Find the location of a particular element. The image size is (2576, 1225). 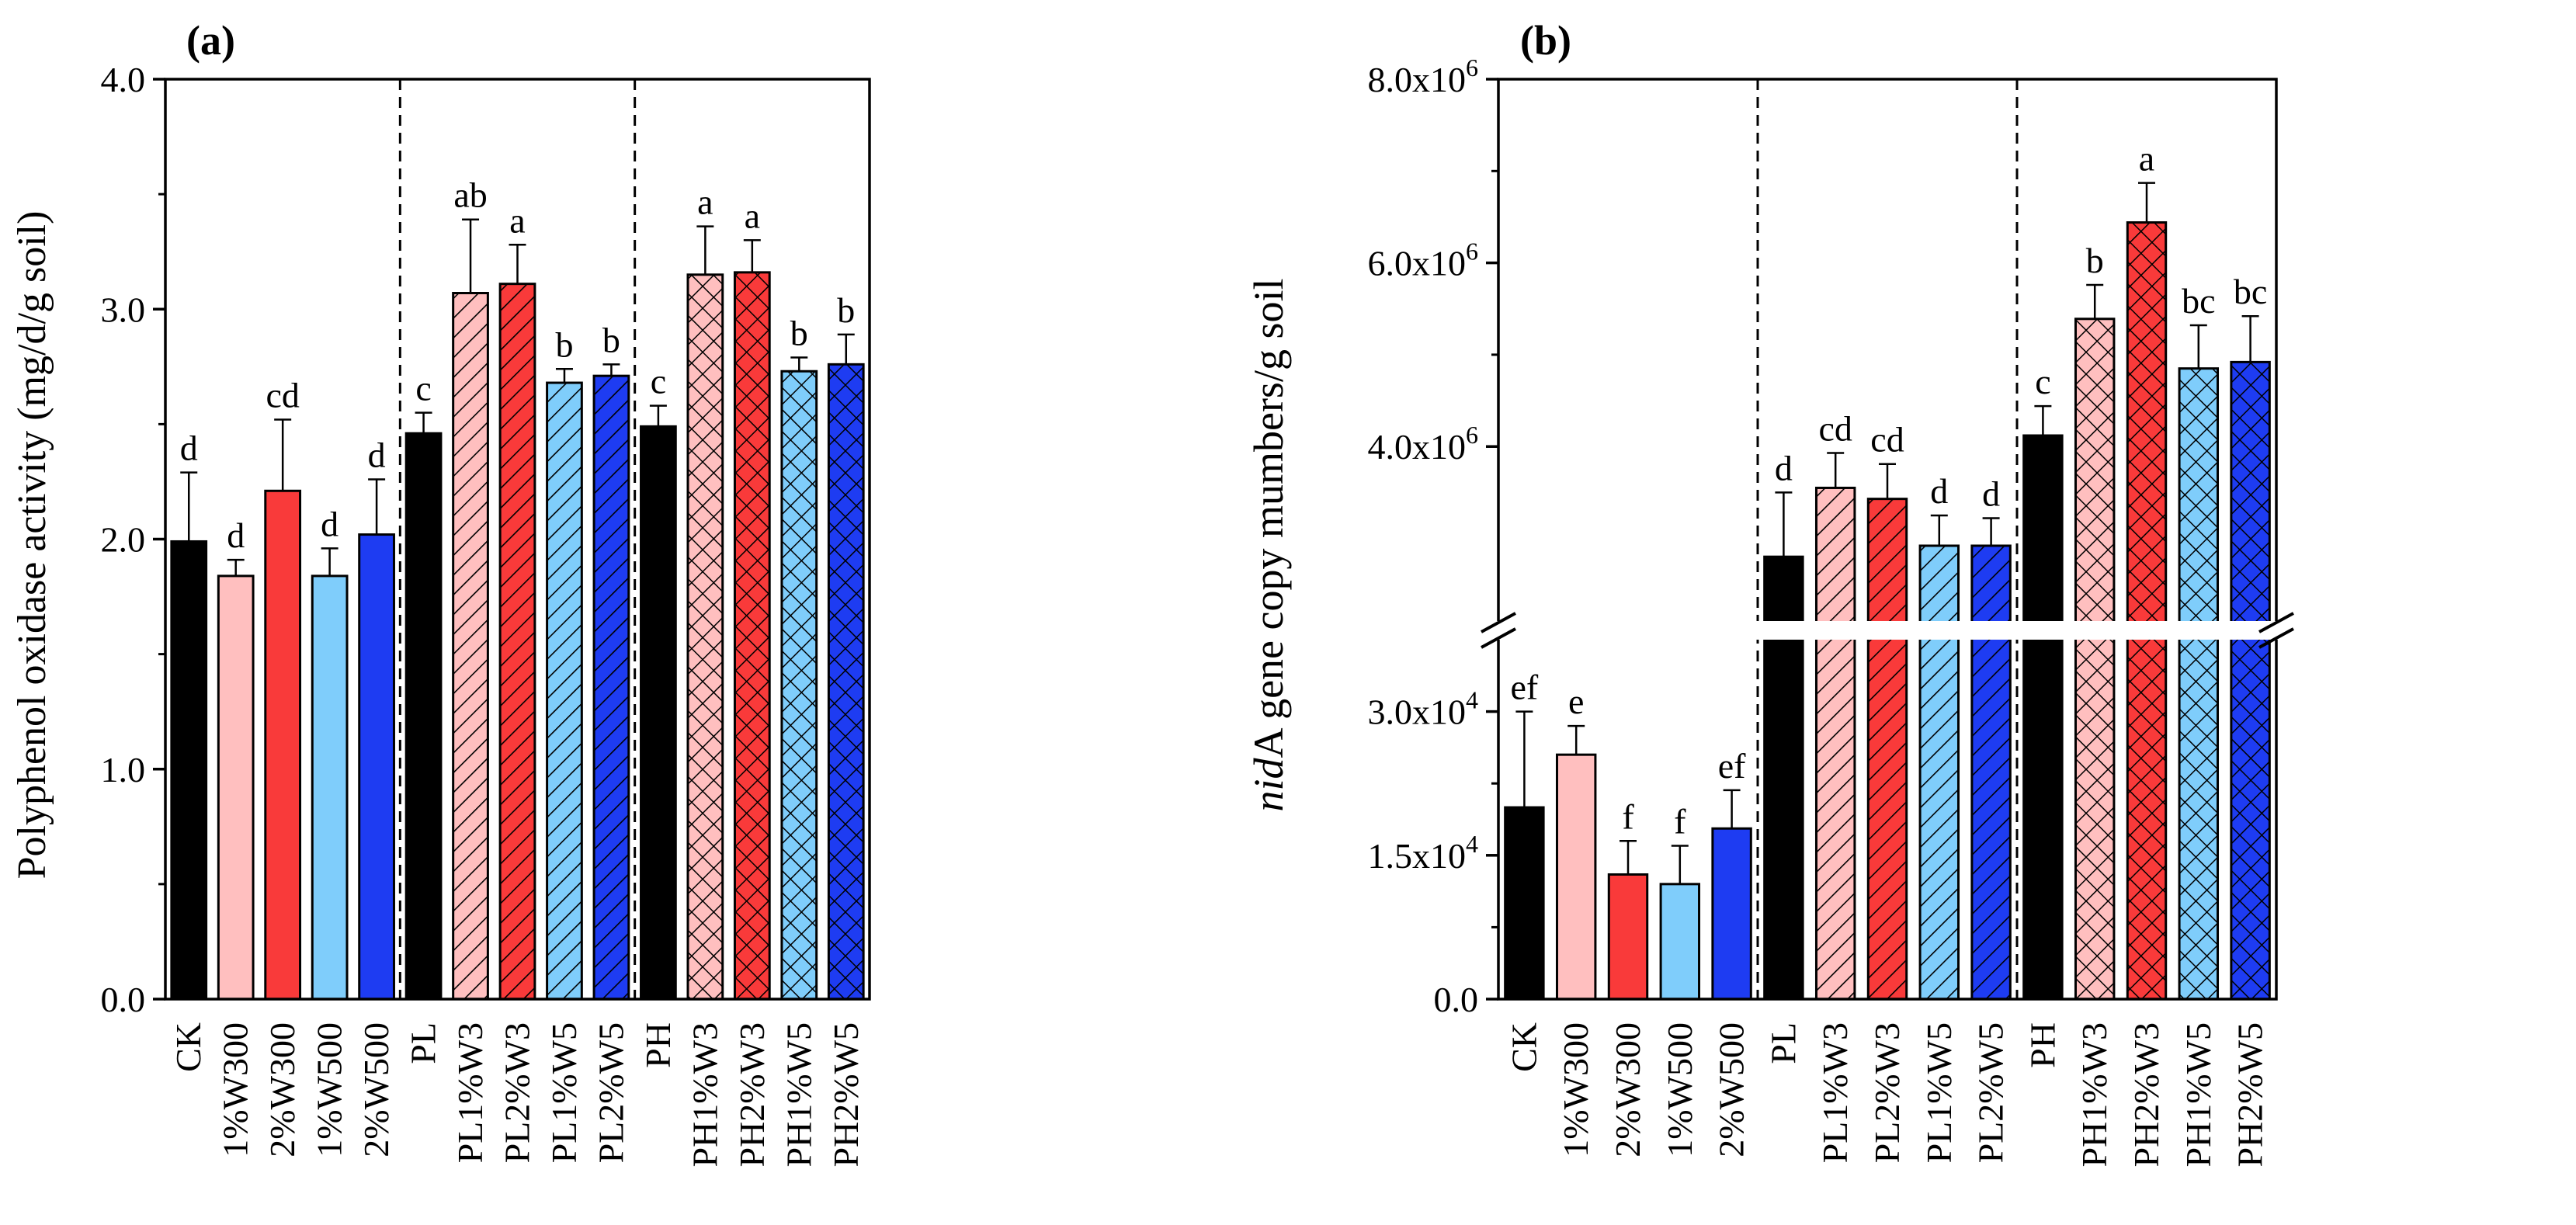

a-letter-5: c is located at coordinates (423, 388).